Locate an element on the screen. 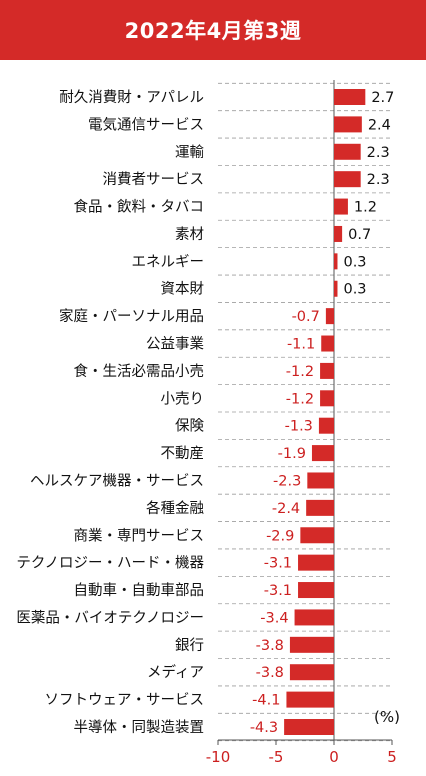 The height and width of the screenshot is (776, 426). category-label: 素材 is located at coordinates (189, 234).